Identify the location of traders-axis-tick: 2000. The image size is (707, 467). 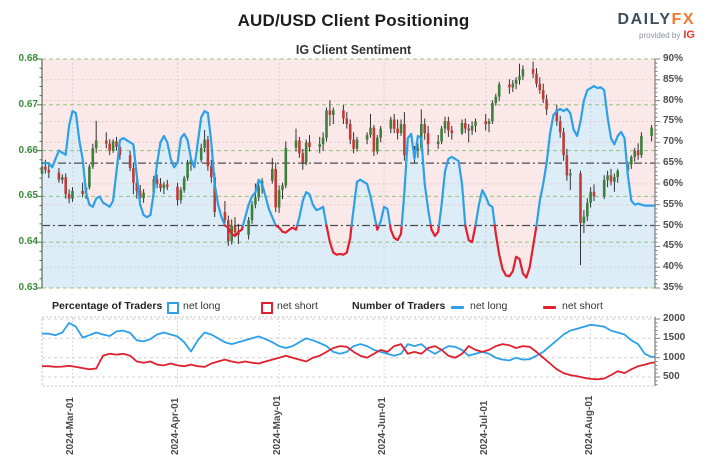
(674, 318).